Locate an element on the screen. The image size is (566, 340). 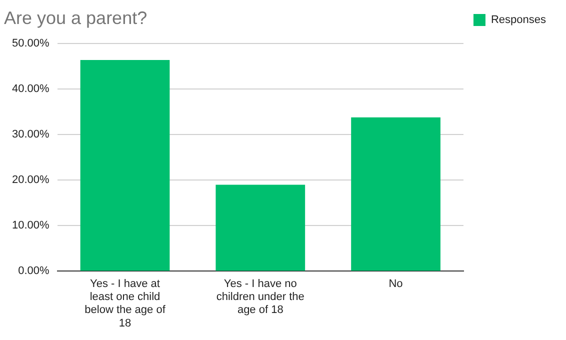
y-tick-label: 30.00% is located at coordinates (31, 134).